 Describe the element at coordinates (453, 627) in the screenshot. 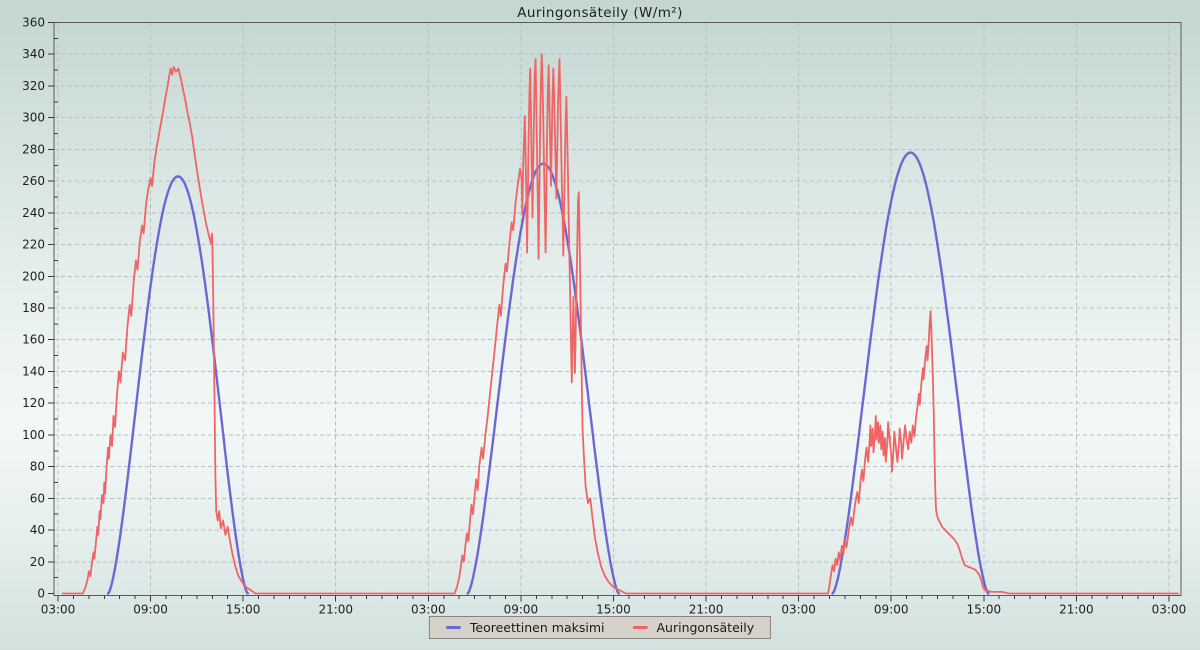

I see `blue-line-marker-icon` at that location.